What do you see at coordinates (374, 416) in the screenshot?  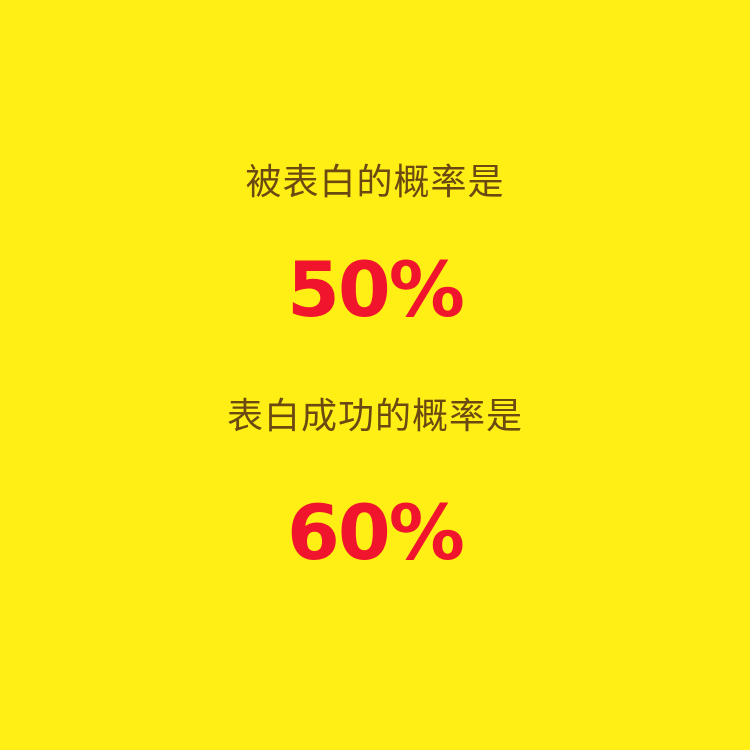 I see `success-probability-label: 表白成功的概率是` at bounding box center [374, 416].